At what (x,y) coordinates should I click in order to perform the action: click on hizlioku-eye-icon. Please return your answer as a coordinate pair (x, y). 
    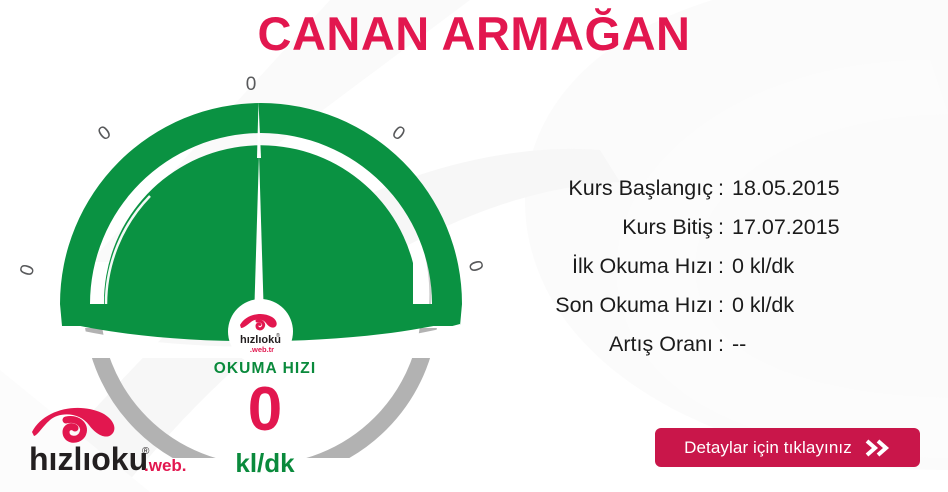
    Looking at the image, I should click on (258, 320).